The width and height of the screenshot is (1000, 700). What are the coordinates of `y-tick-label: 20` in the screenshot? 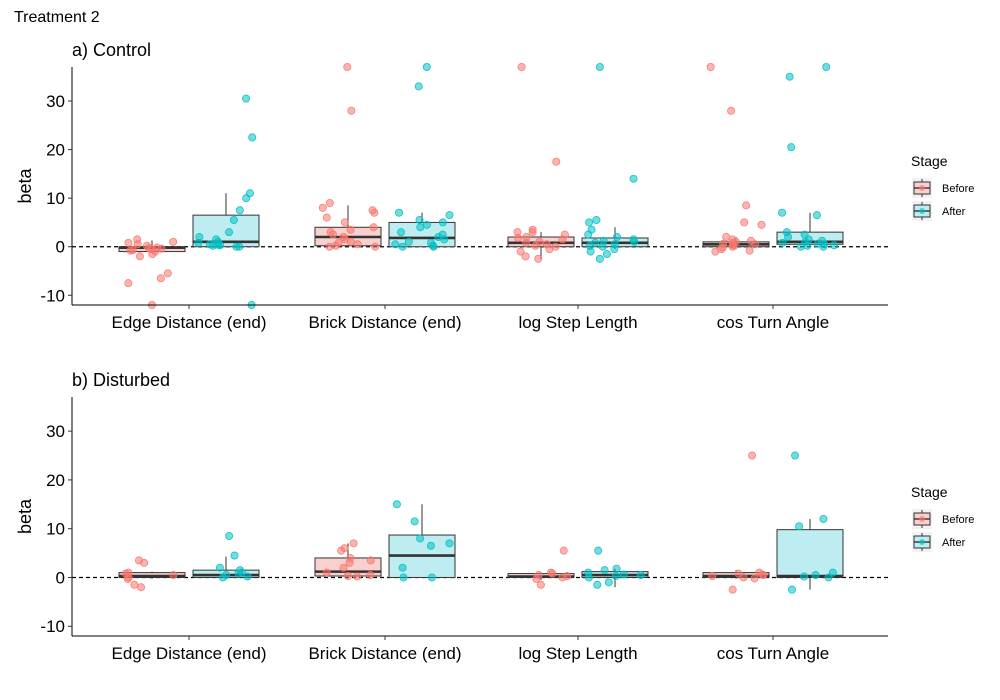 It's located at (55, 150).